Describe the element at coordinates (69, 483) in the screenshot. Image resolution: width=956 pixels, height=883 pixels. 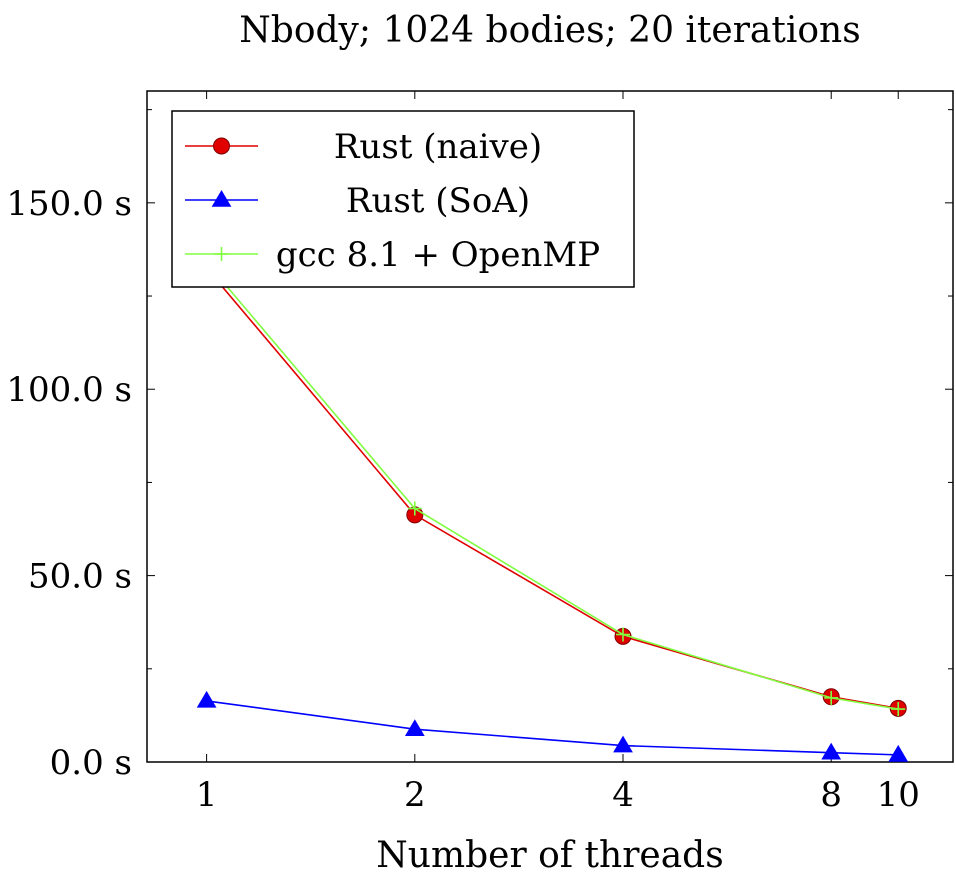
I see `y-tick-labels: 0.0 s 50.0 s 100.0 s 150.0 s` at that location.